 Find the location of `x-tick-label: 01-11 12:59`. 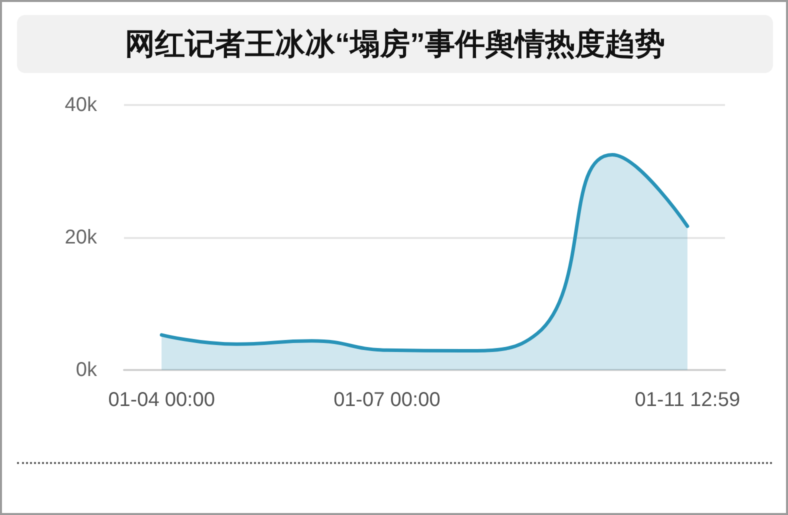

x-tick-label: 01-11 12:59 is located at coordinates (687, 400).